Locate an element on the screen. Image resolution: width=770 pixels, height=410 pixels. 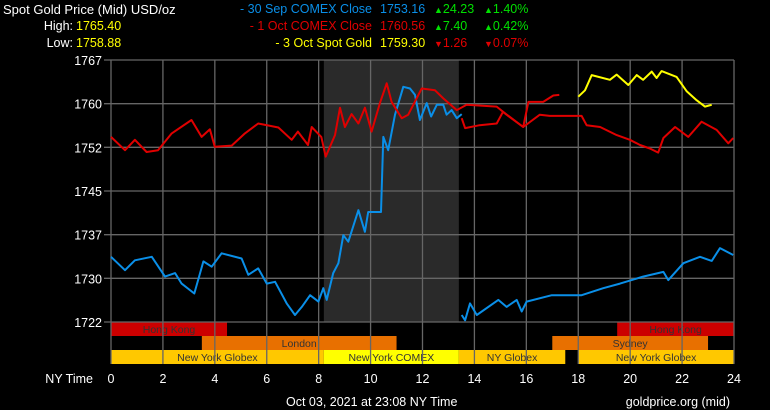
session-label: London is located at coordinates (299, 344).